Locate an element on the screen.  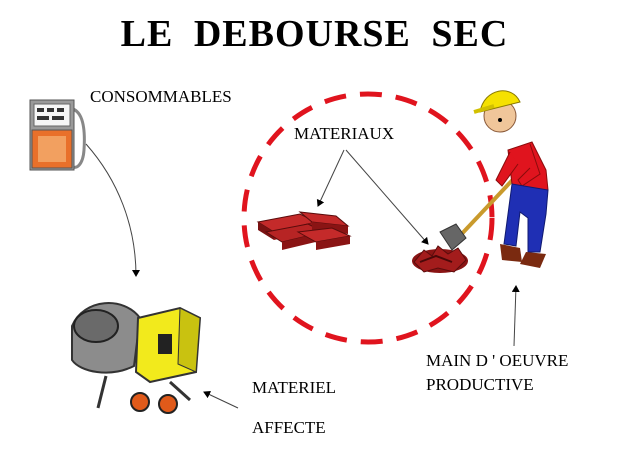
concrete-mixer-icon is located at coordinates (136, 358).